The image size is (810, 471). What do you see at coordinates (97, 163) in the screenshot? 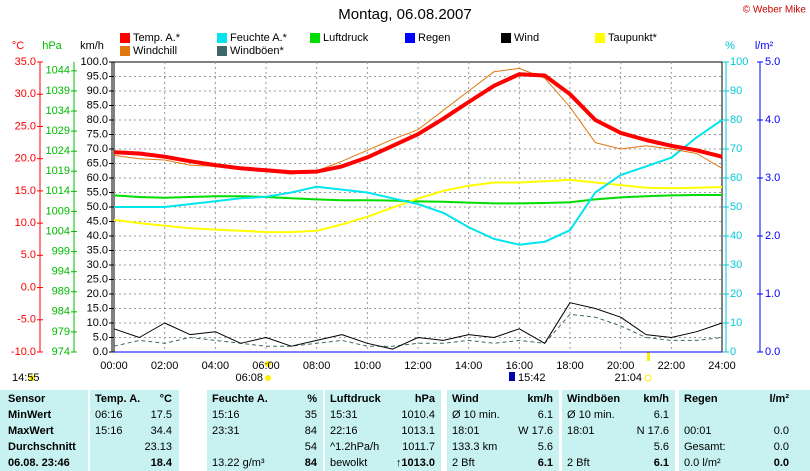
I see `y-tick-label: 65.0` at bounding box center [97, 163].